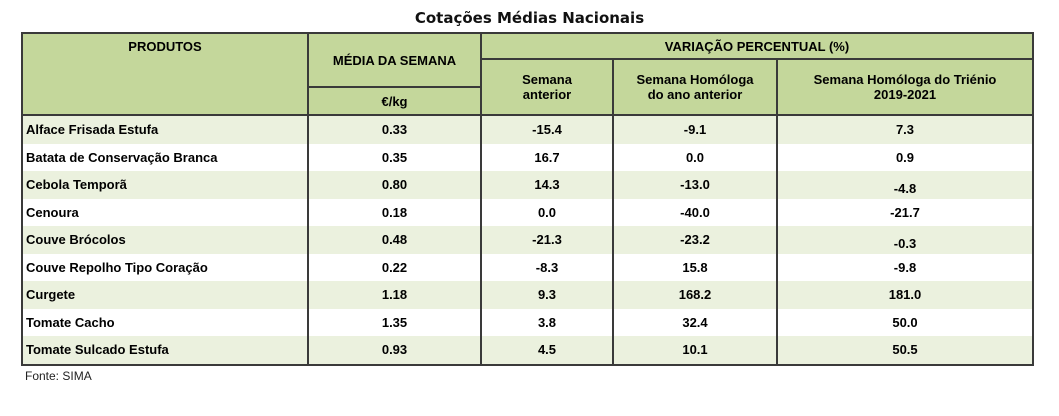 Image resolution: width=1059 pixels, height=416 pixels. I want to click on cell-sem-hom: 32.4, so click(695, 322).